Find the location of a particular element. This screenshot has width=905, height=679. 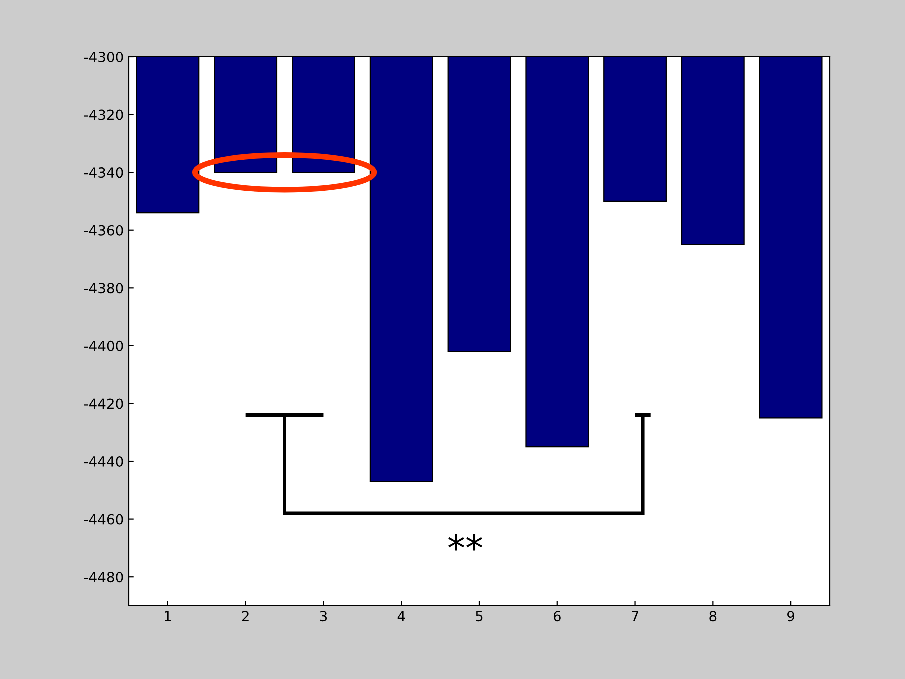

y-tick-label: -4360 is located at coordinates (104, 230).